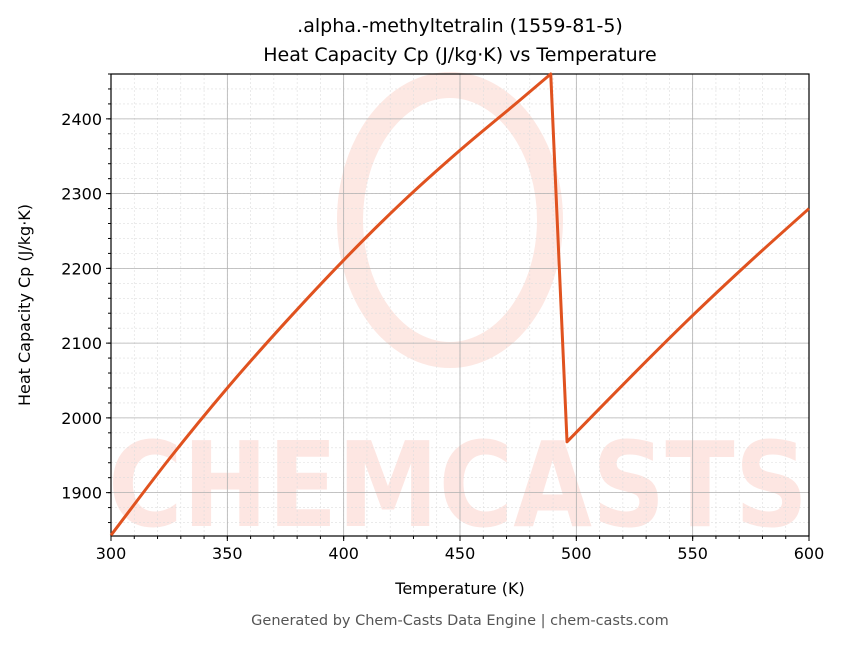 Image resolution: width=843 pixels, height=648 pixels. I want to click on y-tick-label: 2100, so click(81, 343).